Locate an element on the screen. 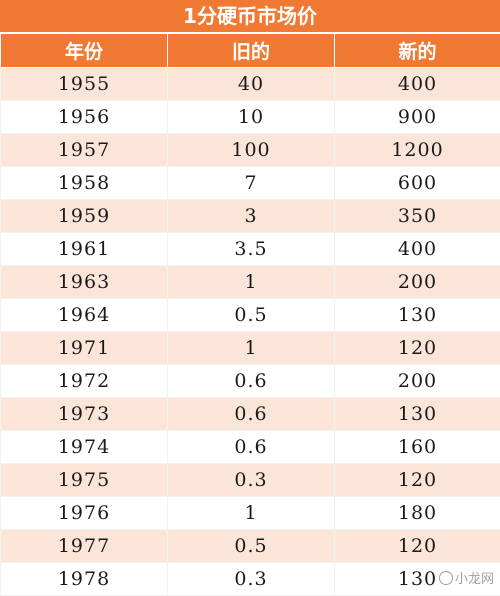 Image resolution: width=500 pixels, height=596 pixels. cell-year: 1957 is located at coordinates (84, 150).